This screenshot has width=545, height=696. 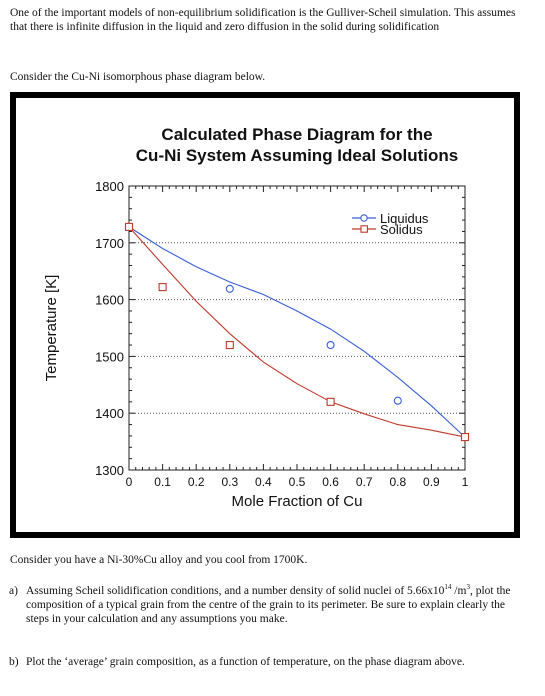 What do you see at coordinates (468, 587) in the screenshot?
I see `question-a-exponent-2: 3` at bounding box center [468, 587].